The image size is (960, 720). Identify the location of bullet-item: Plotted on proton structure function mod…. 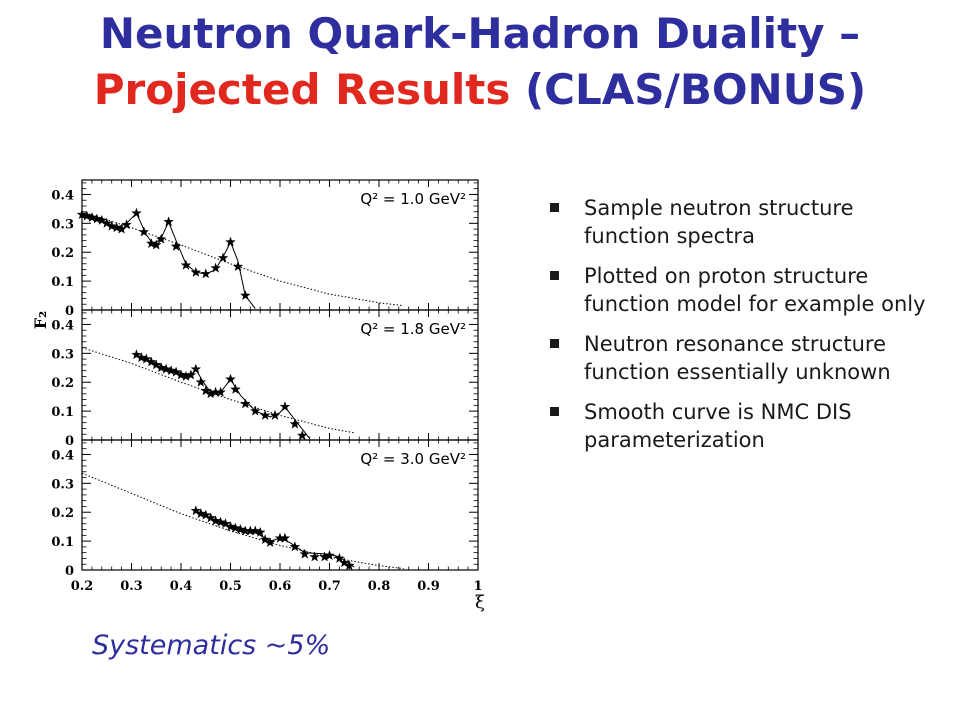
(740, 290).